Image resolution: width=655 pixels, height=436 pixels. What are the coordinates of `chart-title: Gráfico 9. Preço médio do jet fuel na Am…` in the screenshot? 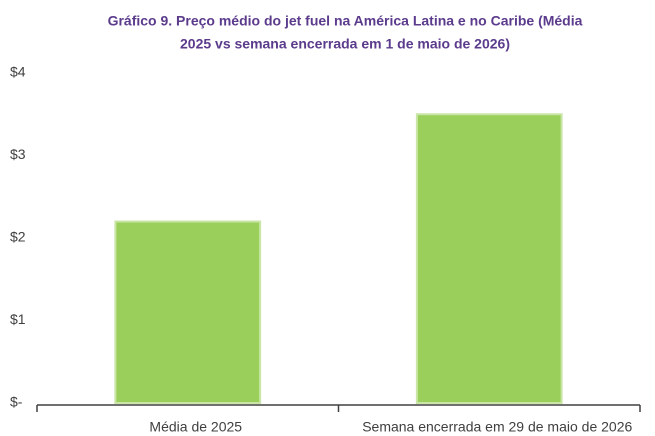 It's located at (345, 21).